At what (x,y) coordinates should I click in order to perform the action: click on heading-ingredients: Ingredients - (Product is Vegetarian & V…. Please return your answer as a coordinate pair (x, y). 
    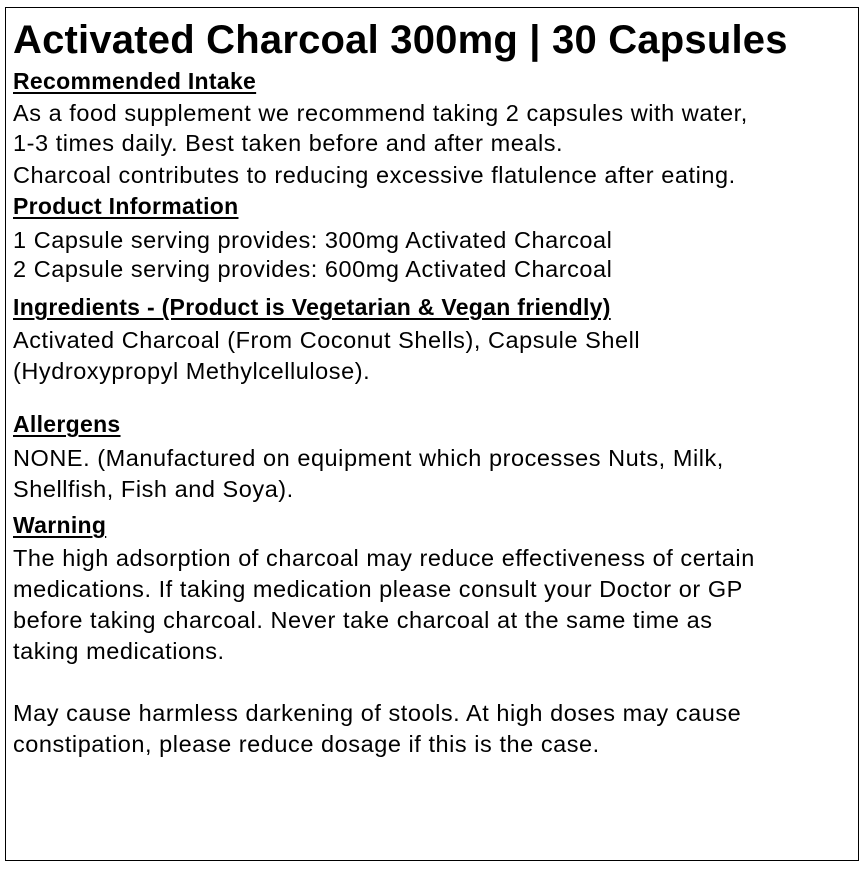
    Looking at the image, I should click on (312, 307).